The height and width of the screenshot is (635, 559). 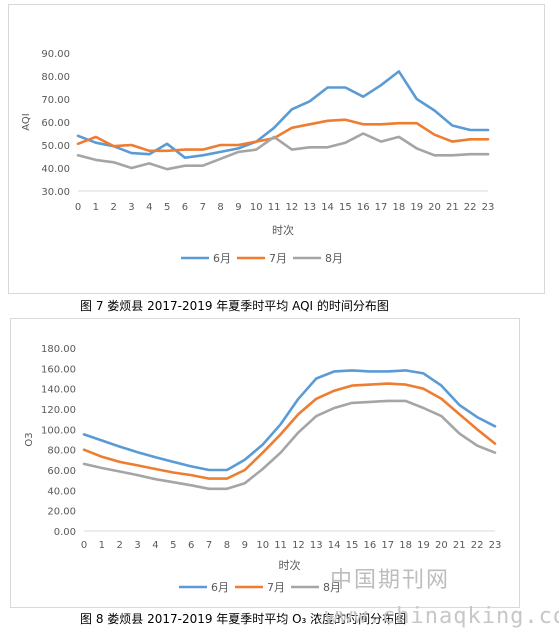 I want to click on y-tick-label: 120.00, so click(x=58, y=410).